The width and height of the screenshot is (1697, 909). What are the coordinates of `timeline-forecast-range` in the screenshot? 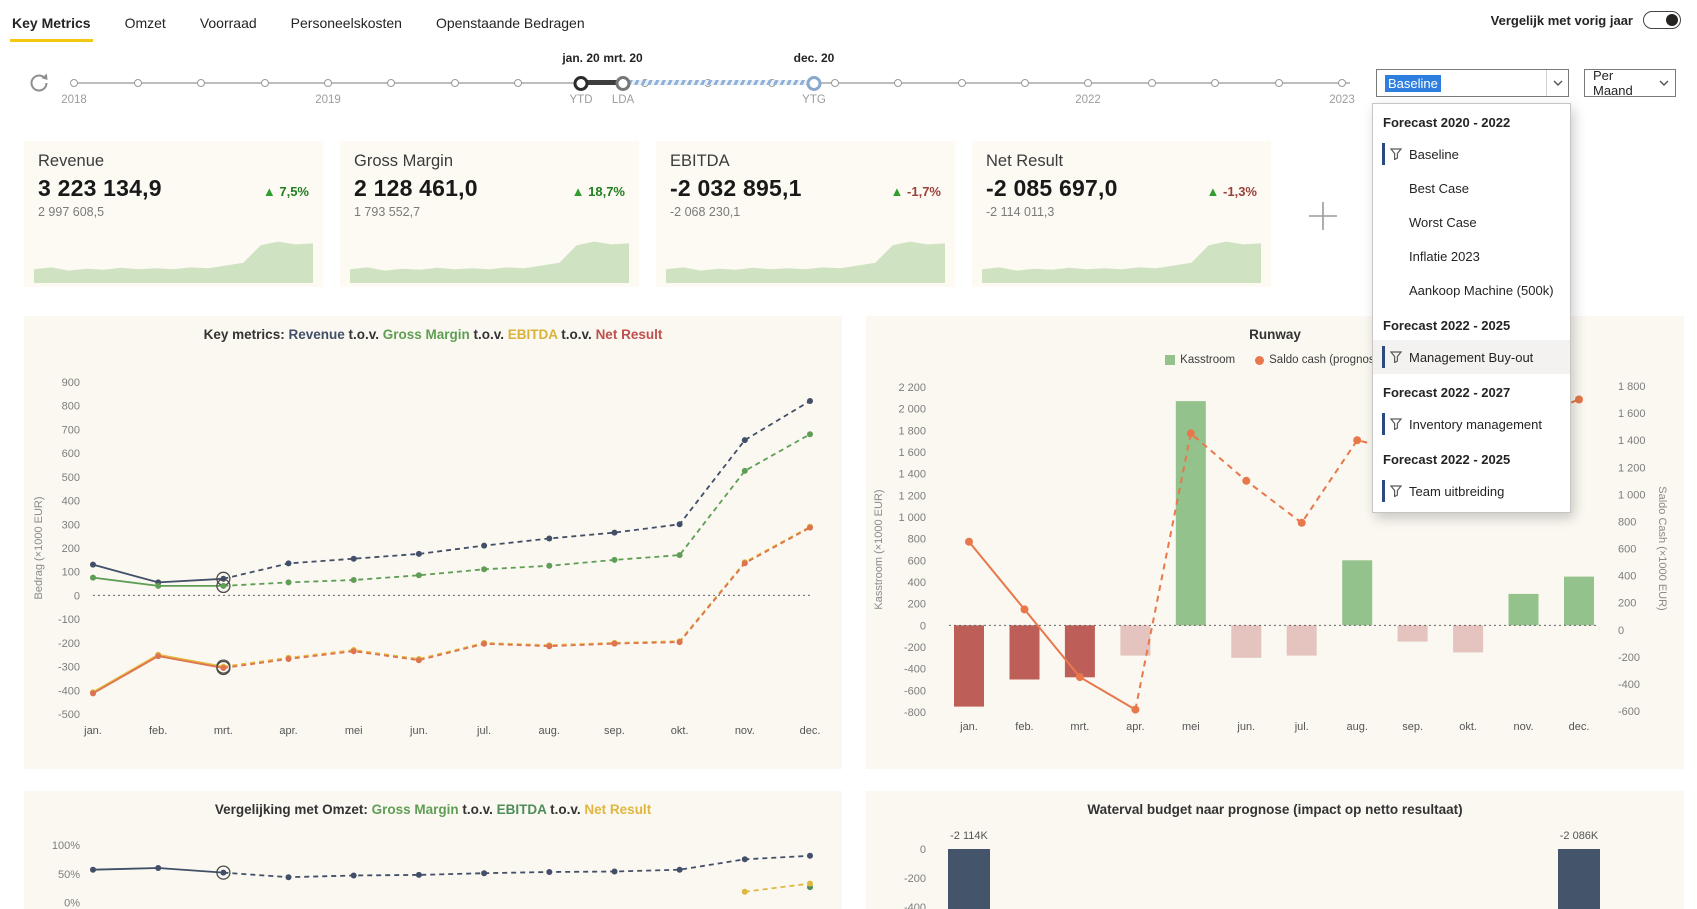 It's located at (718, 82).